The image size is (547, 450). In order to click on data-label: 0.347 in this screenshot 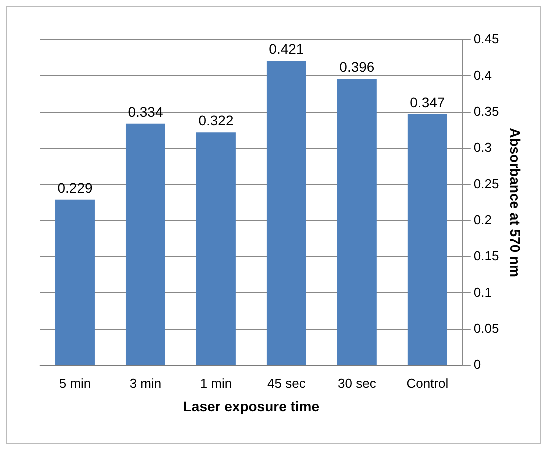, I will do `click(428, 102)`.